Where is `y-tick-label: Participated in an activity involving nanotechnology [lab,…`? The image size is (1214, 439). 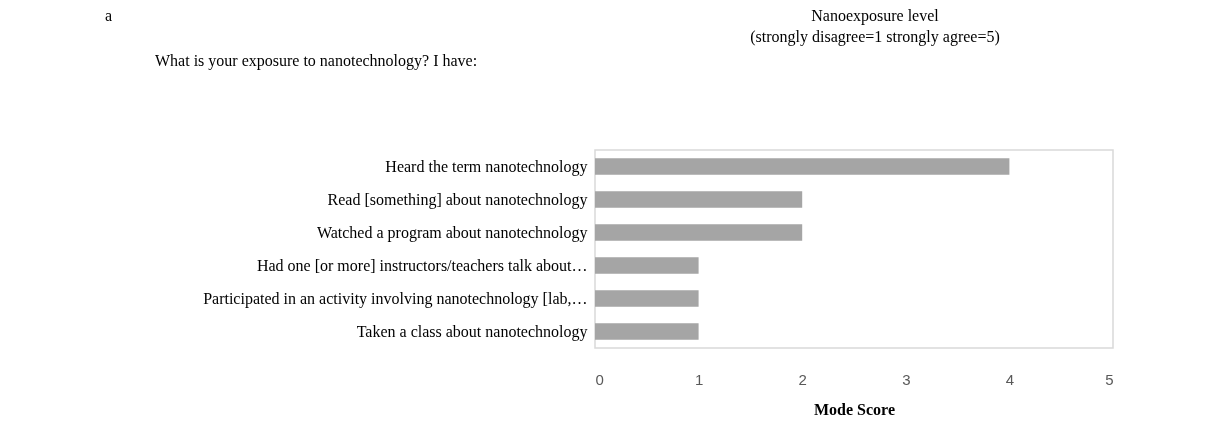 y-tick-label: Participated in an activity involving nanotechnology [lab,… is located at coordinates (395, 298).